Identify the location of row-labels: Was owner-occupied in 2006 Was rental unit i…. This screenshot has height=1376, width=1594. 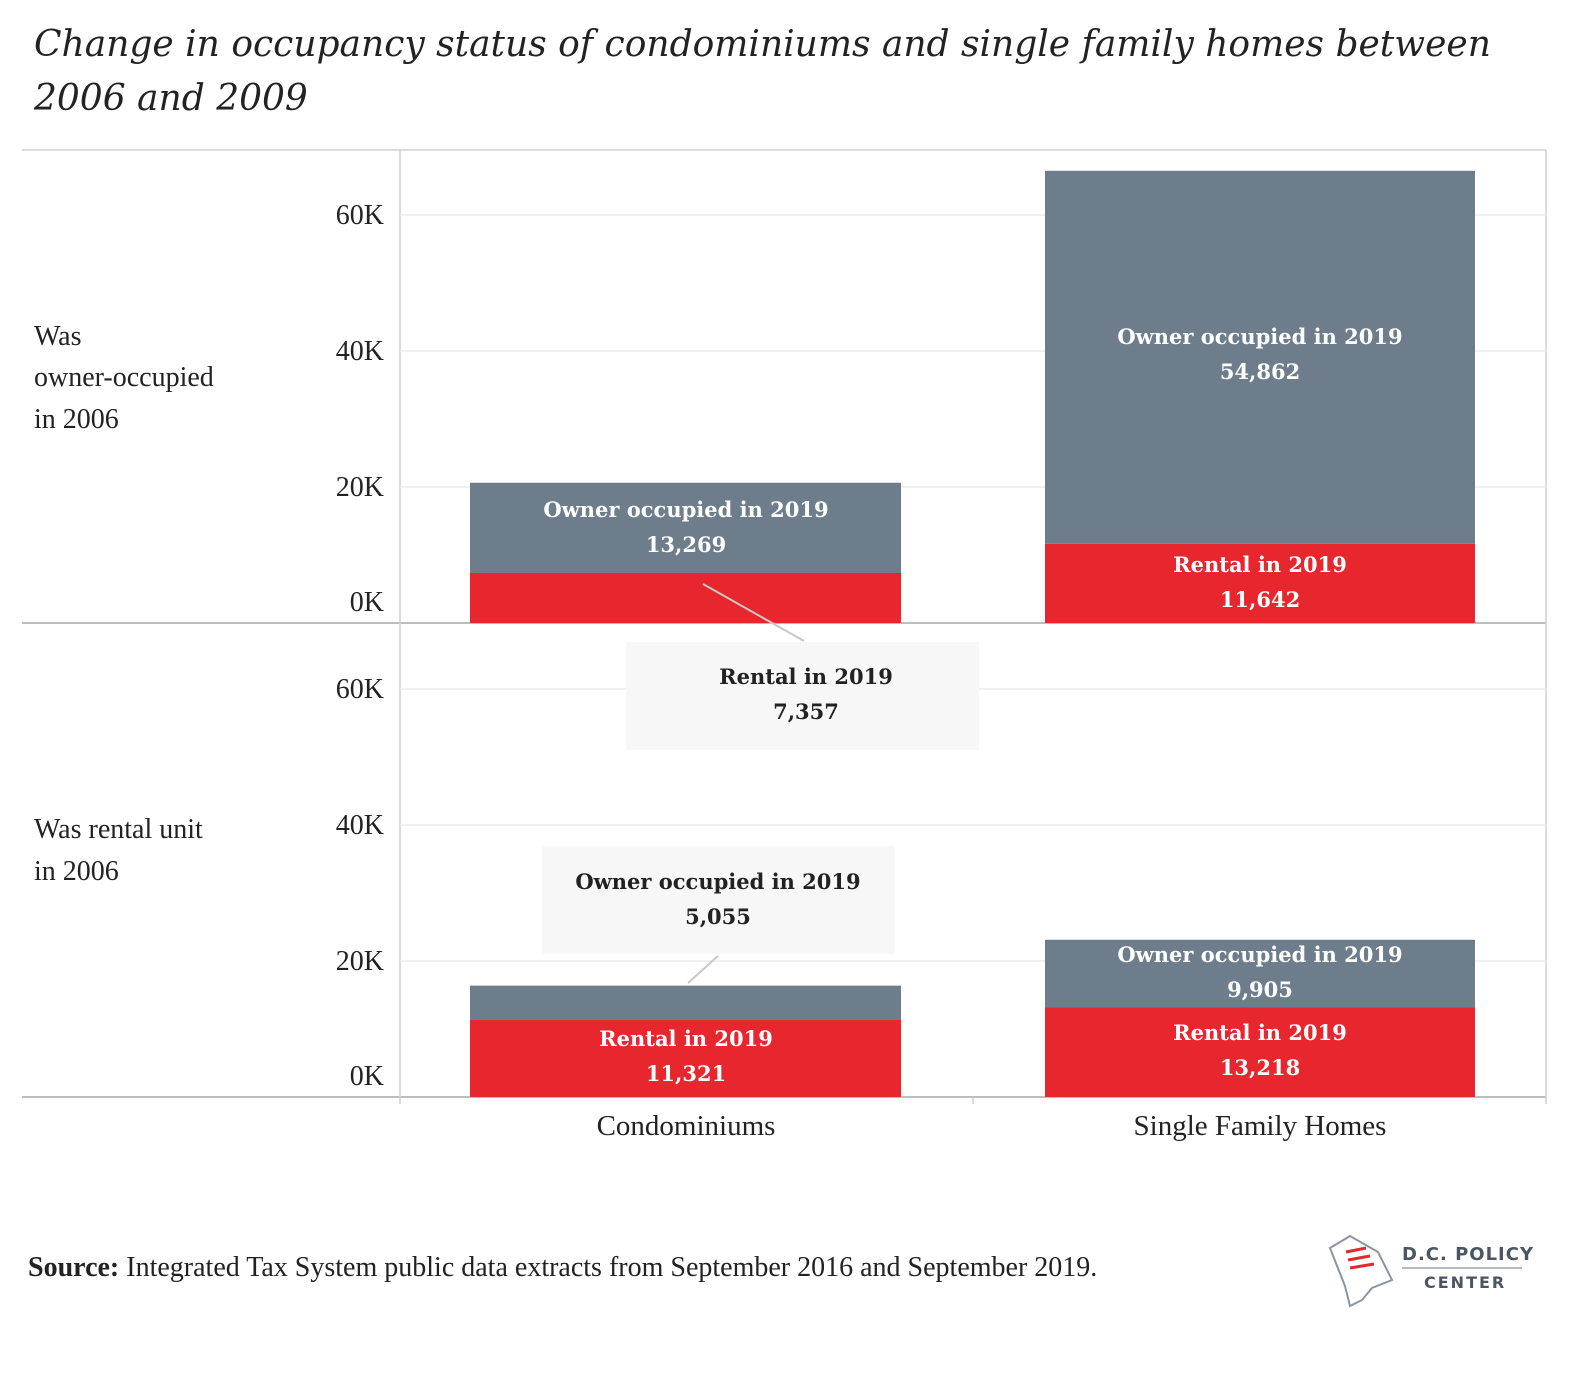
(124, 604).